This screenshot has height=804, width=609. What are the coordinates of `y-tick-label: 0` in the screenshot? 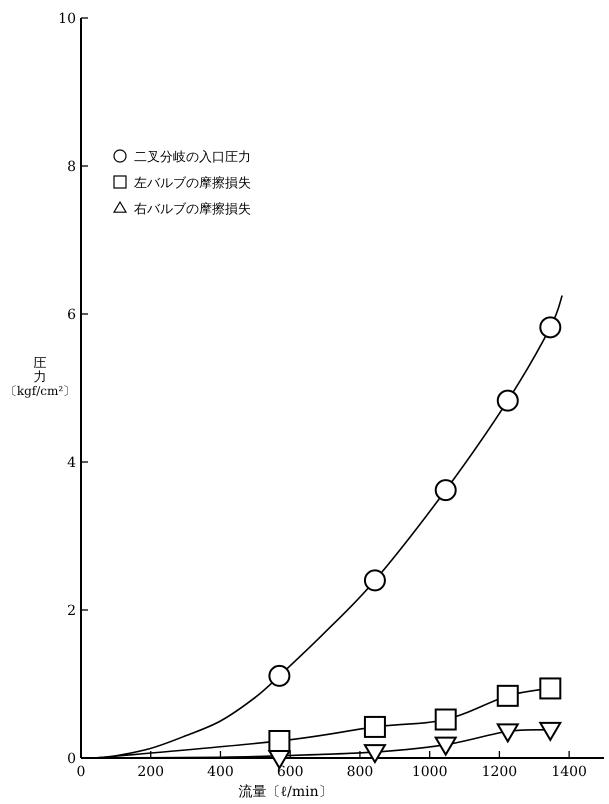 It's located at (71, 759).